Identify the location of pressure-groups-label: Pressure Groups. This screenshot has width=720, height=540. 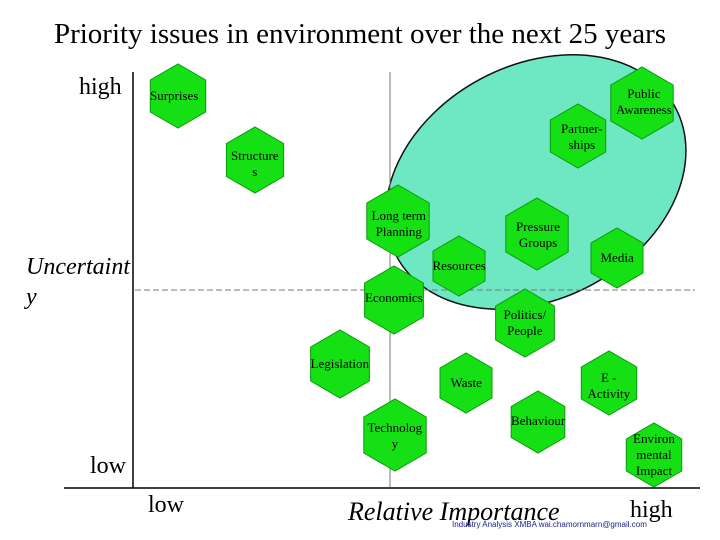
(538, 234).